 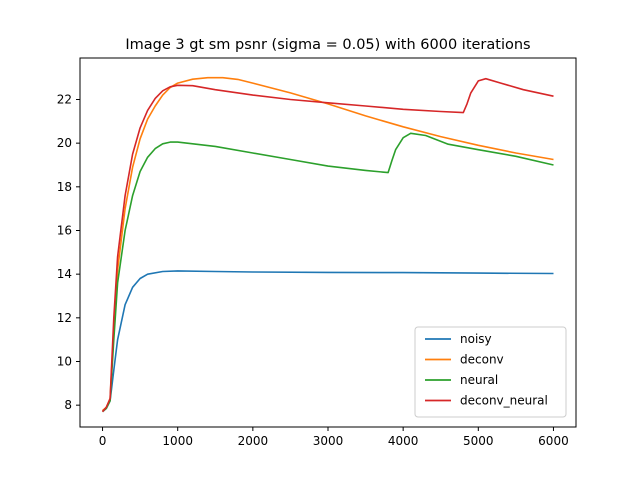 I want to click on y-tick-label: 14, so click(x=64, y=274).